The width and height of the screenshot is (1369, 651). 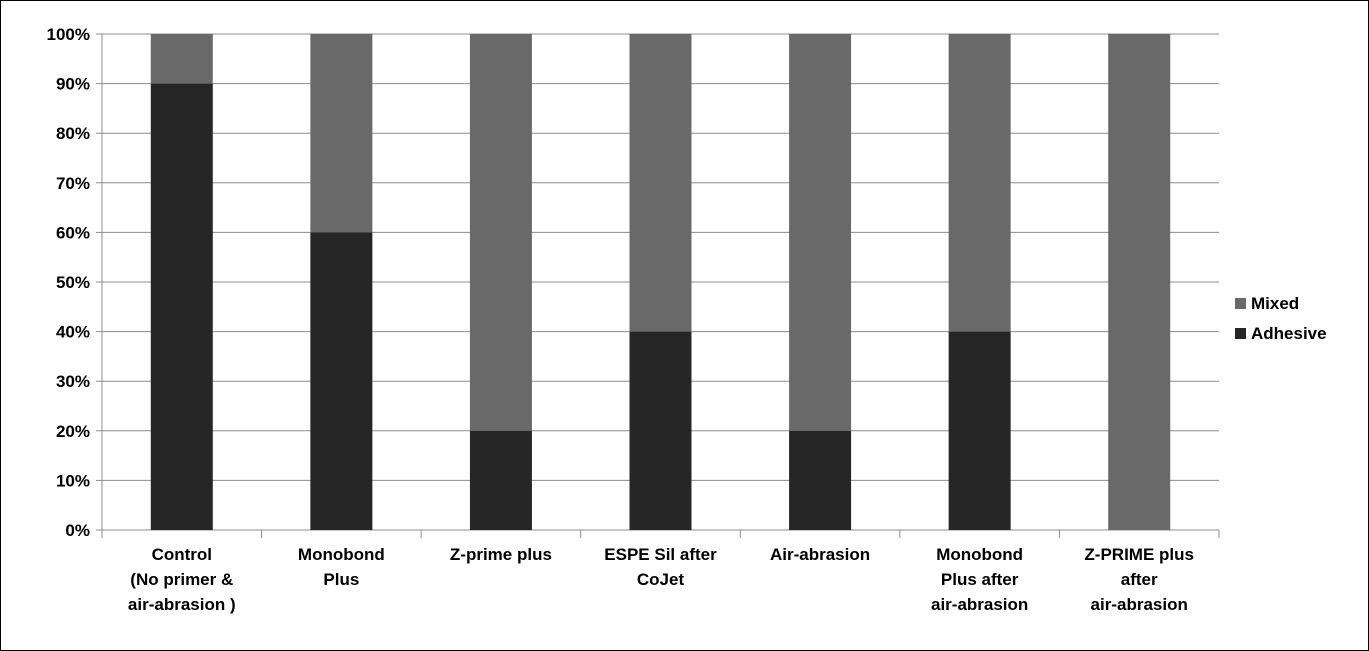 I want to click on x-category-label-line: Control, so click(x=182, y=554).